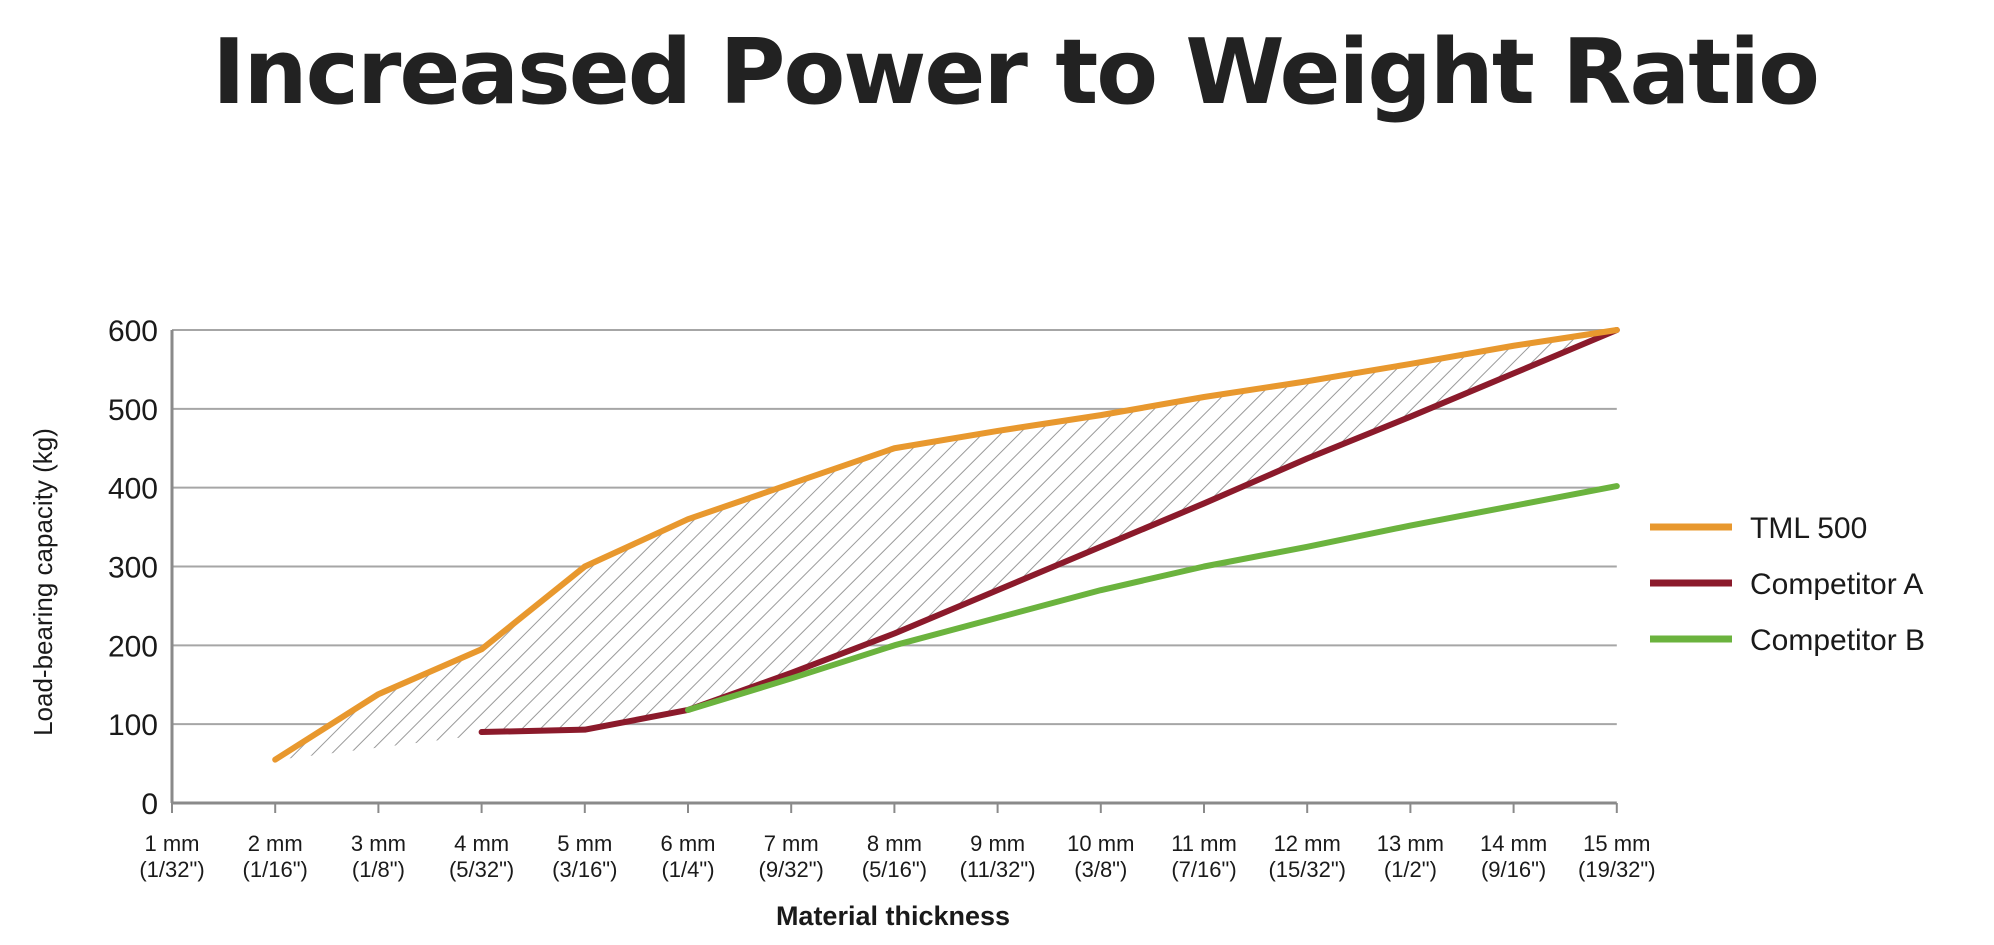  I want to click on legend-label: Competitor A, so click(1836, 584).